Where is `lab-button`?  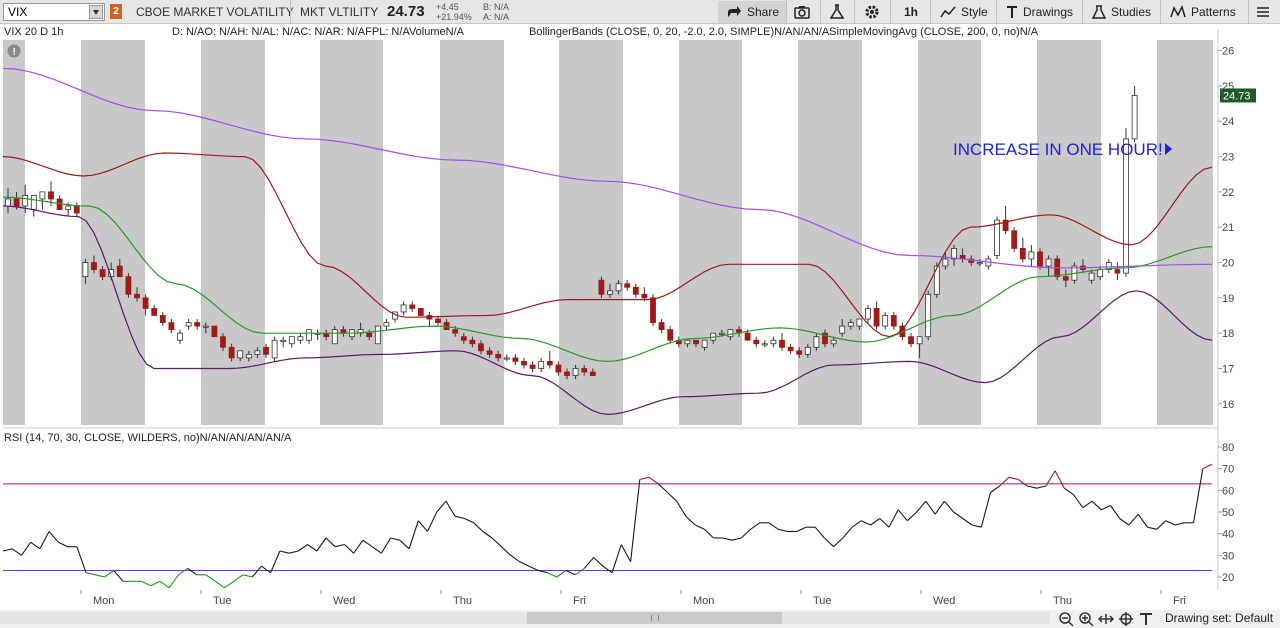 lab-button is located at coordinates (837, 12).